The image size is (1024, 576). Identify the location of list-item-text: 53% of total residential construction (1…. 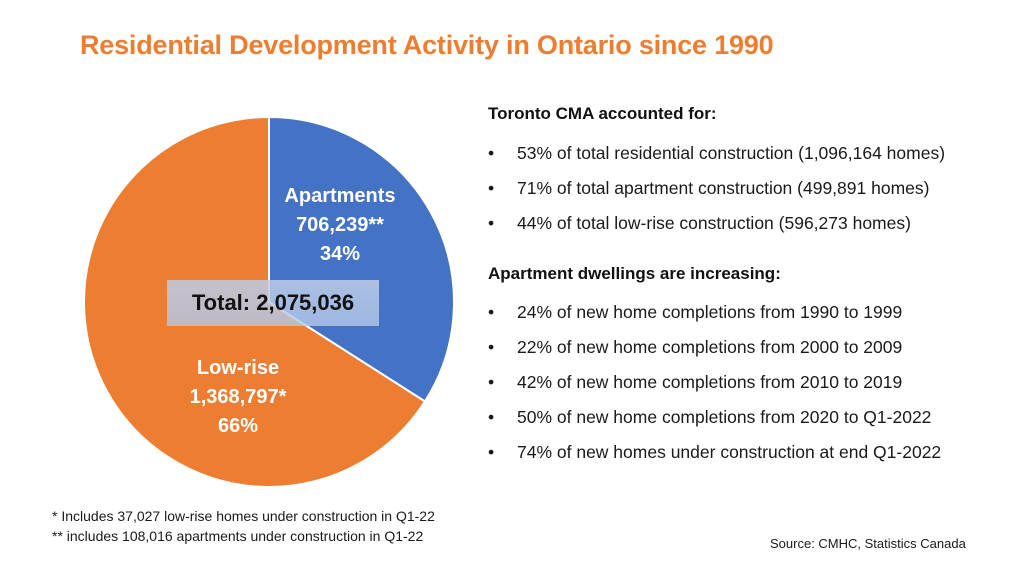
(731, 153).